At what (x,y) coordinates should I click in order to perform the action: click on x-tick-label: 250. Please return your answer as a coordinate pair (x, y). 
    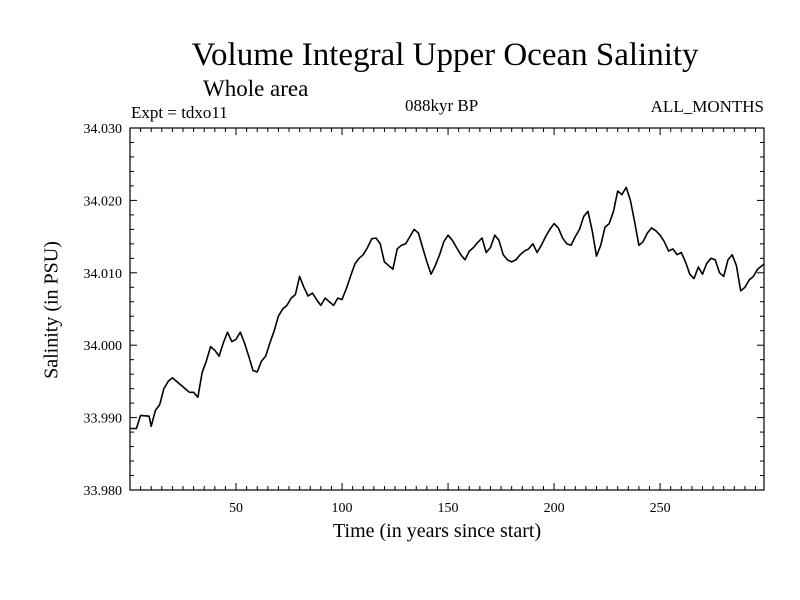
    Looking at the image, I should click on (660, 508).